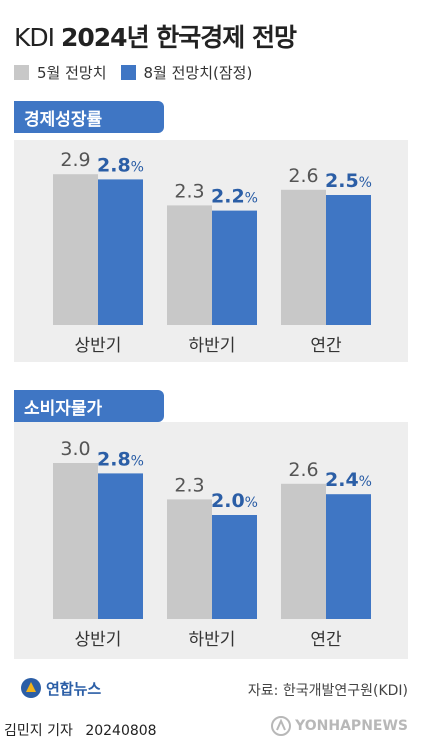 The image size is (422, 750). I want to click on source-note: 자료: 한국개발연구원(KDI), so click(327, 691).